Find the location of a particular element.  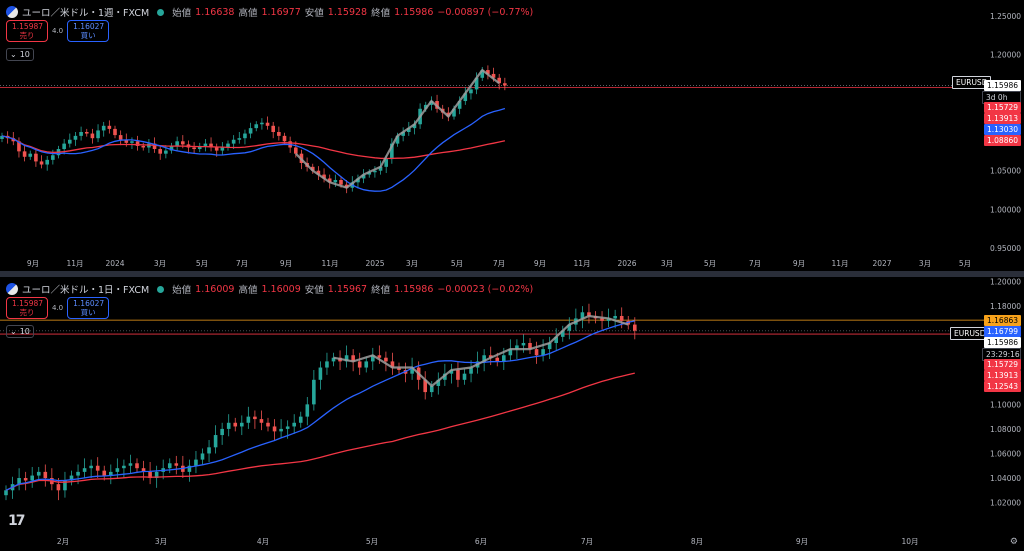

x-tick-label: 4月 is located at coordinates (263, 541).